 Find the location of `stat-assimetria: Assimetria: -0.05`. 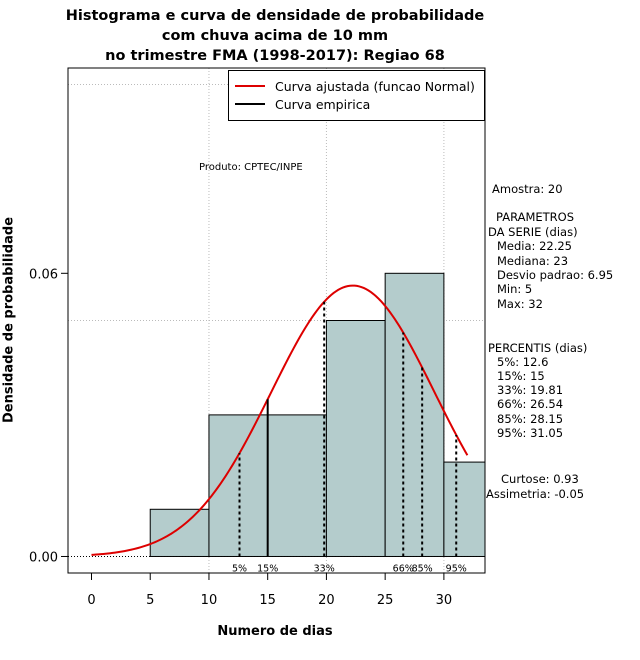

stat-assimetria: Assimetria: -0.05 is located at coordinates (535, 494).